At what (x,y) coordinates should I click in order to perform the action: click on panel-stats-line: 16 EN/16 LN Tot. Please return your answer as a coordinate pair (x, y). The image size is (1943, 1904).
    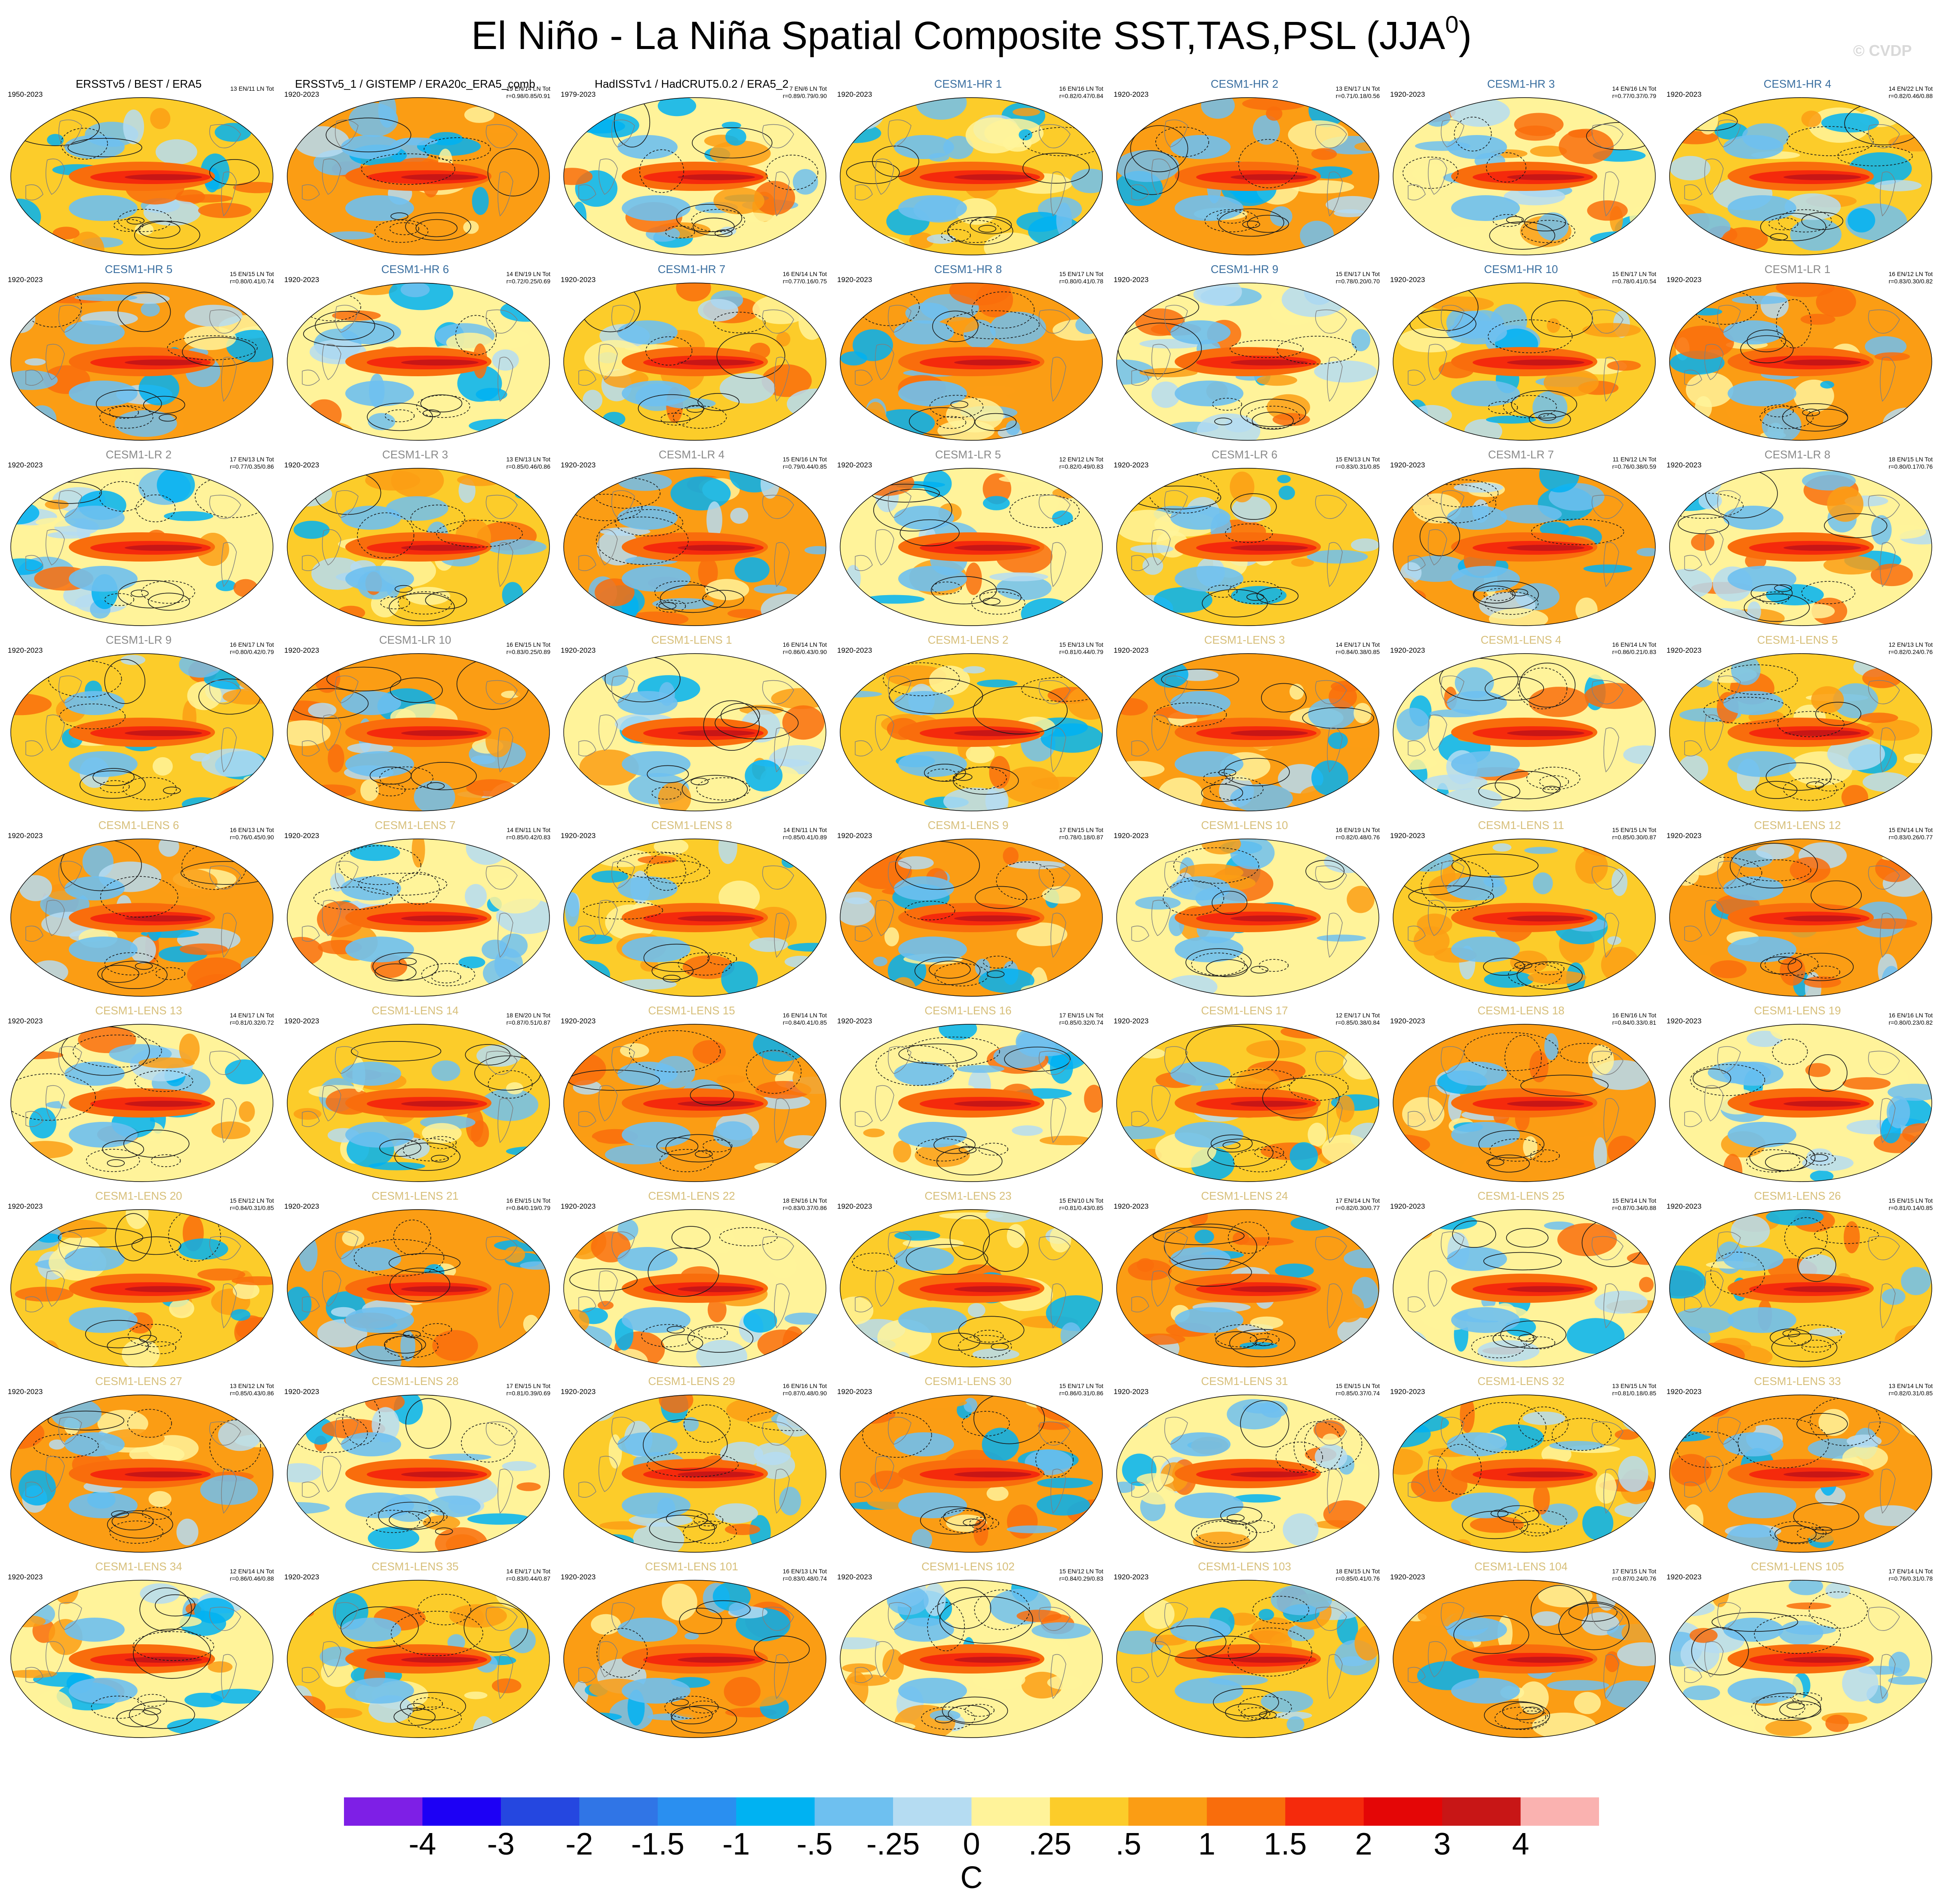
    Looking at the image, I should click on (1910, 1015).